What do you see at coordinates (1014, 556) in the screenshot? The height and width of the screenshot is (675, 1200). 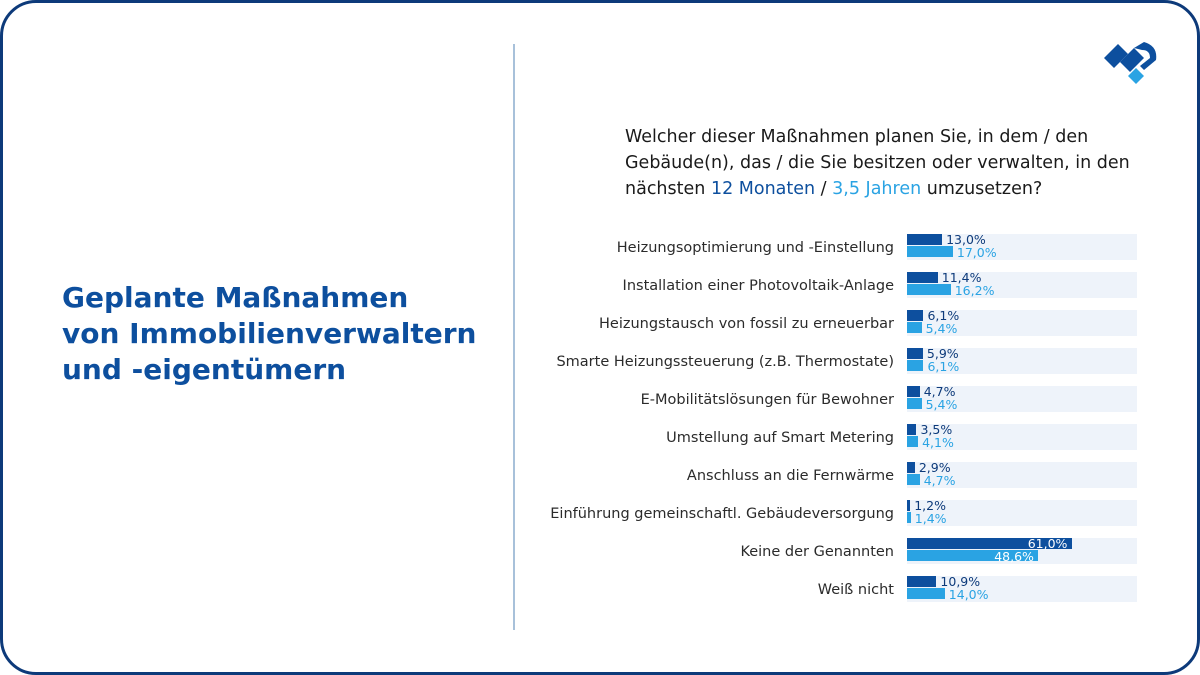 I see `data-label-series-b: 48,6%` at bounding box center [1014, 556].